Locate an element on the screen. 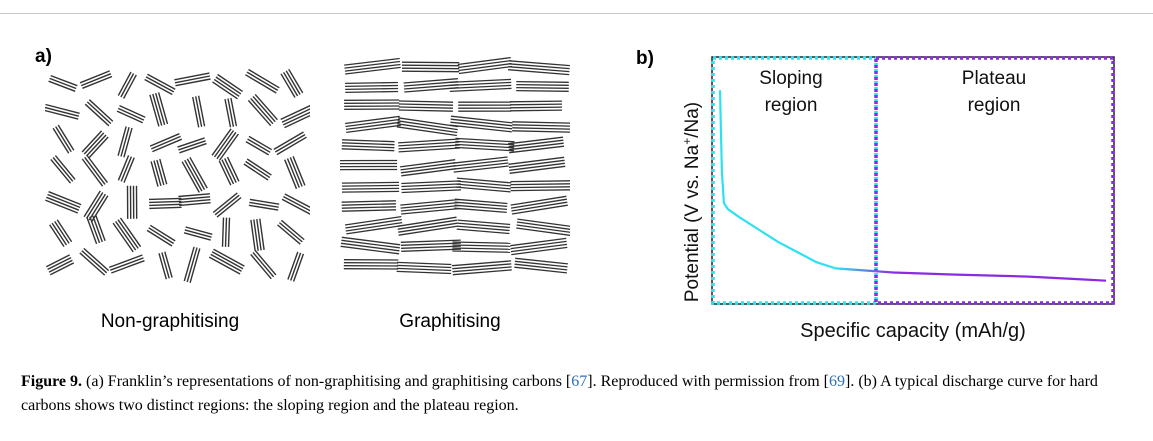 This screenshot has height=441, width=1153. reference-link: 69 is located at coordinates (836, 381).